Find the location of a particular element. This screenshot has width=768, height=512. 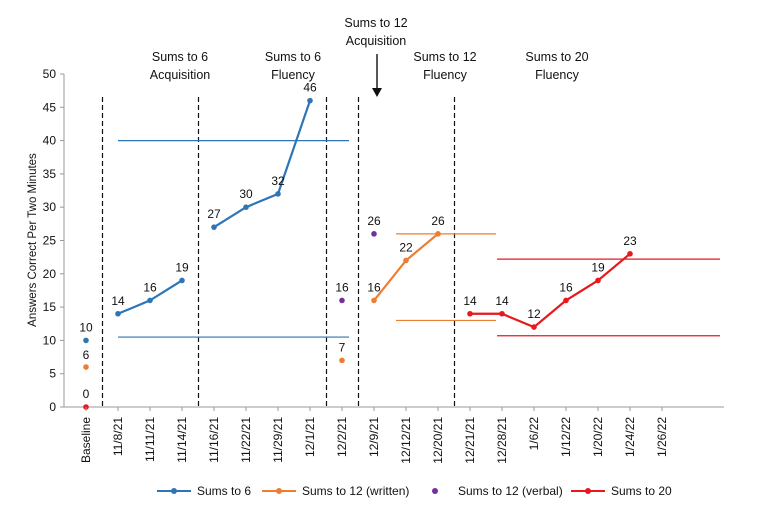

y-axis-label: Answers Correct Per Two Minutes is located at coordinates (33, 240).